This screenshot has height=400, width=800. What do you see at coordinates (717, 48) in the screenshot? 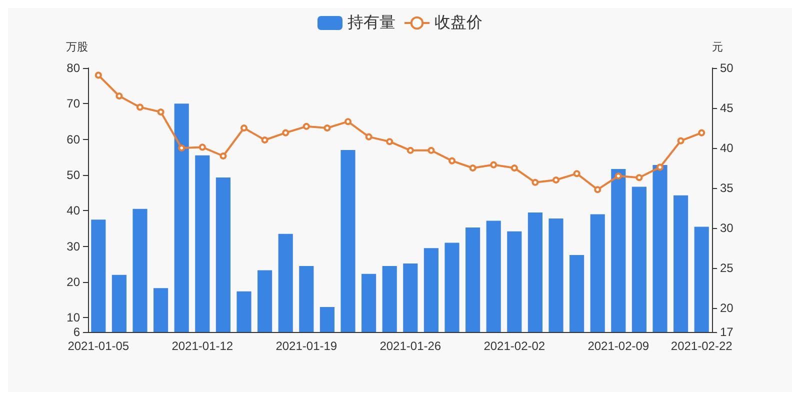
I see `y2-axis-title: 元` at bounding box center [717, 48].